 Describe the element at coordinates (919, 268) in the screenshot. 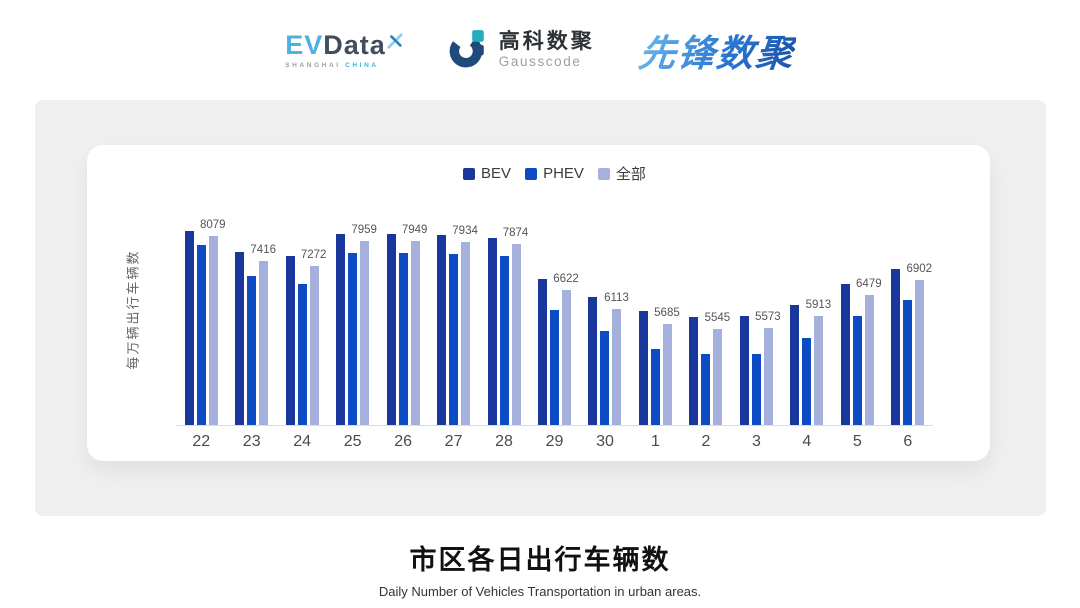

I see `bar-value-label: 6902` at that location.